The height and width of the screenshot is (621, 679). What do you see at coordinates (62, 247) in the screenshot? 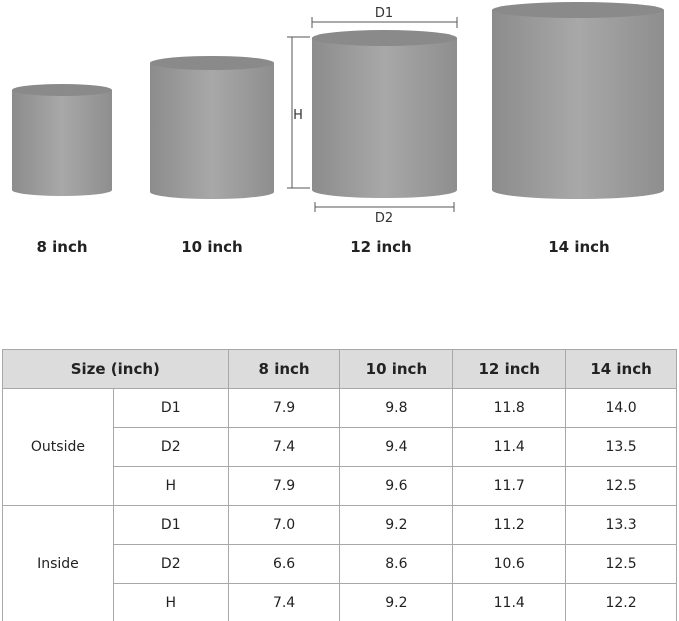
I see `pot-label: 8 inch` at bounding box center [62, 247].